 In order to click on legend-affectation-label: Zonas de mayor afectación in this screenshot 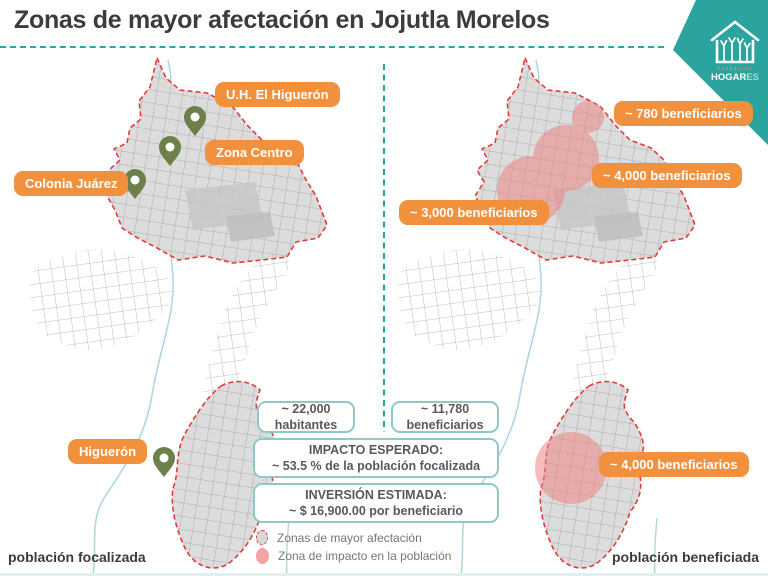, I will do `click(349, 537)`.